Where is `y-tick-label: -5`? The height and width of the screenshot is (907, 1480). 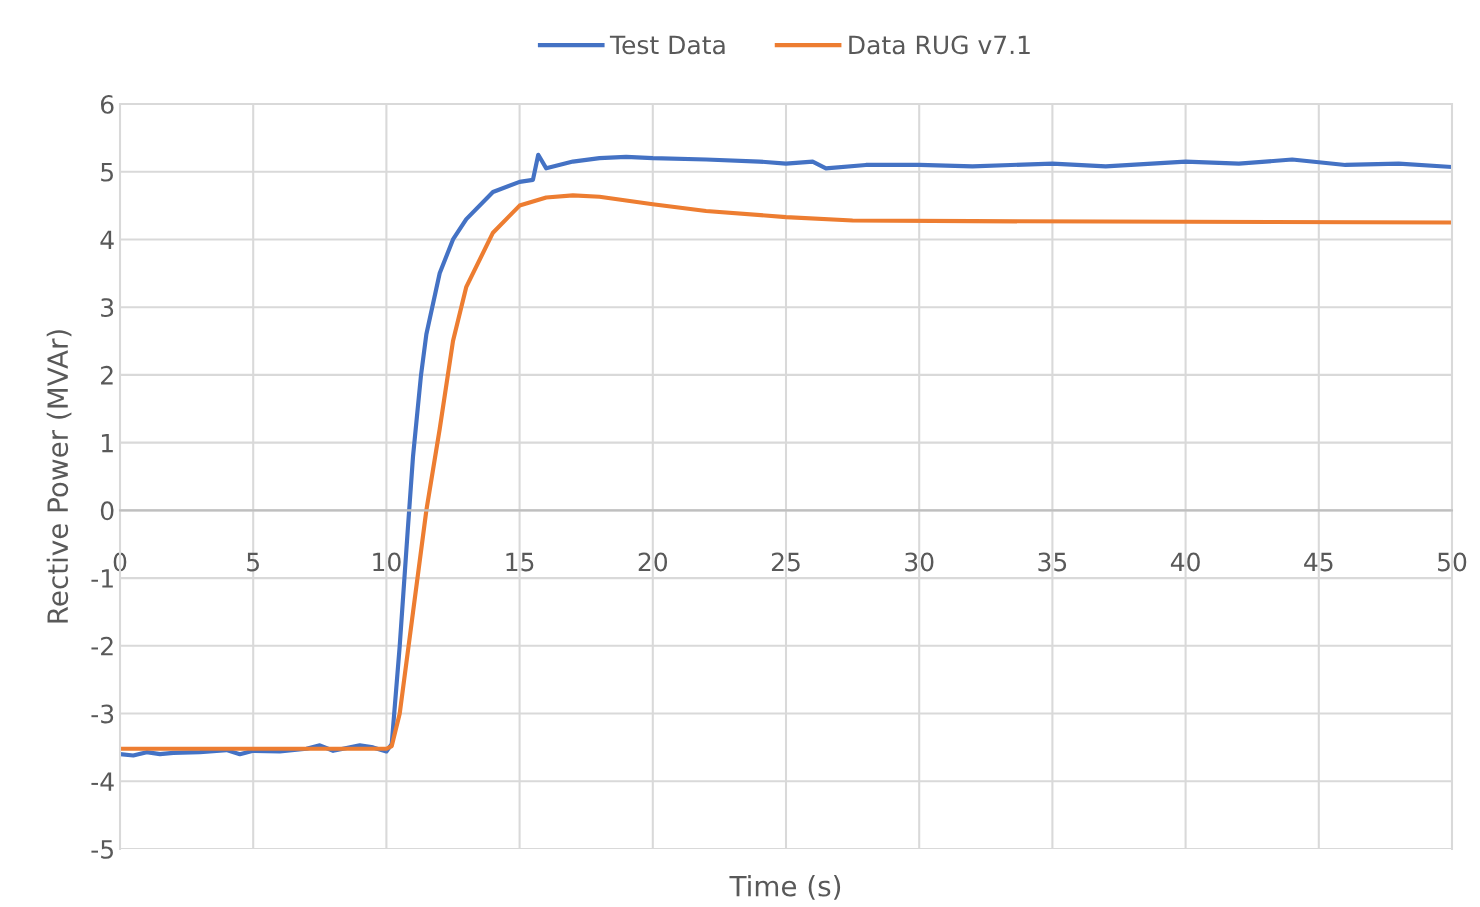
y-tick-label: -5 is located at coordinates (102, 849).